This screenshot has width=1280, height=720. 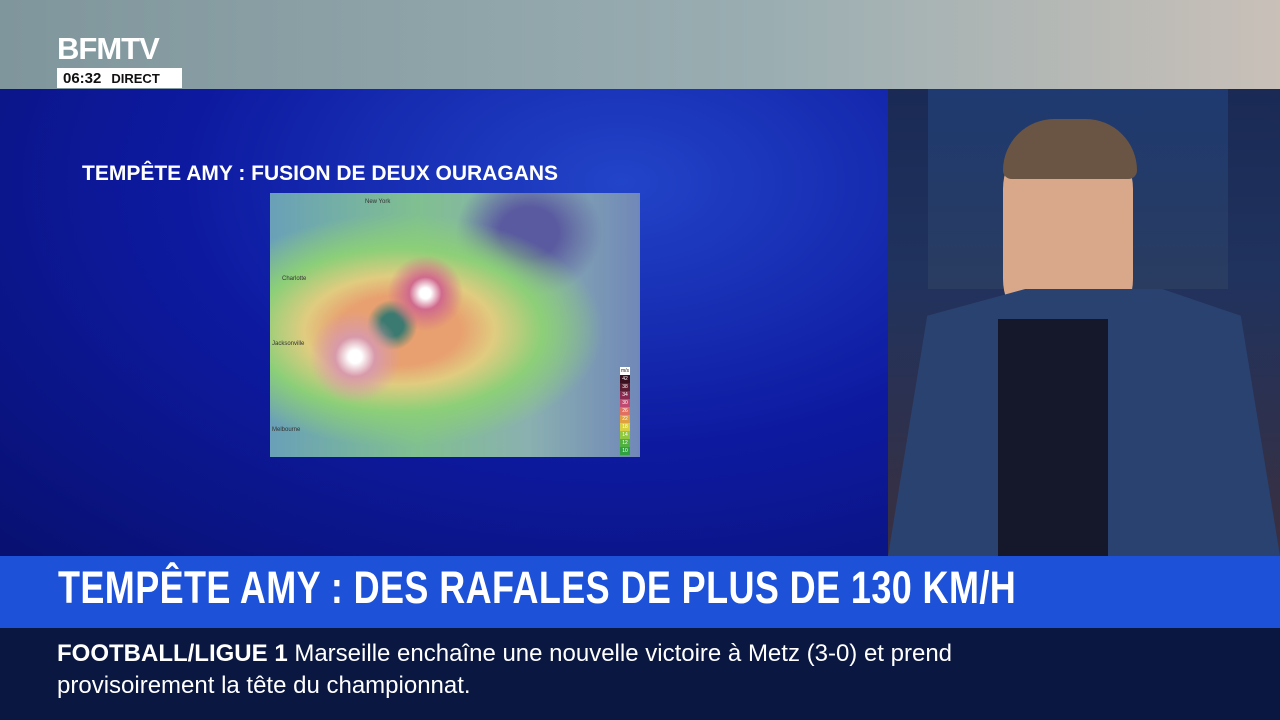 I want to click on headline-banner, so click(x=640, y=592).